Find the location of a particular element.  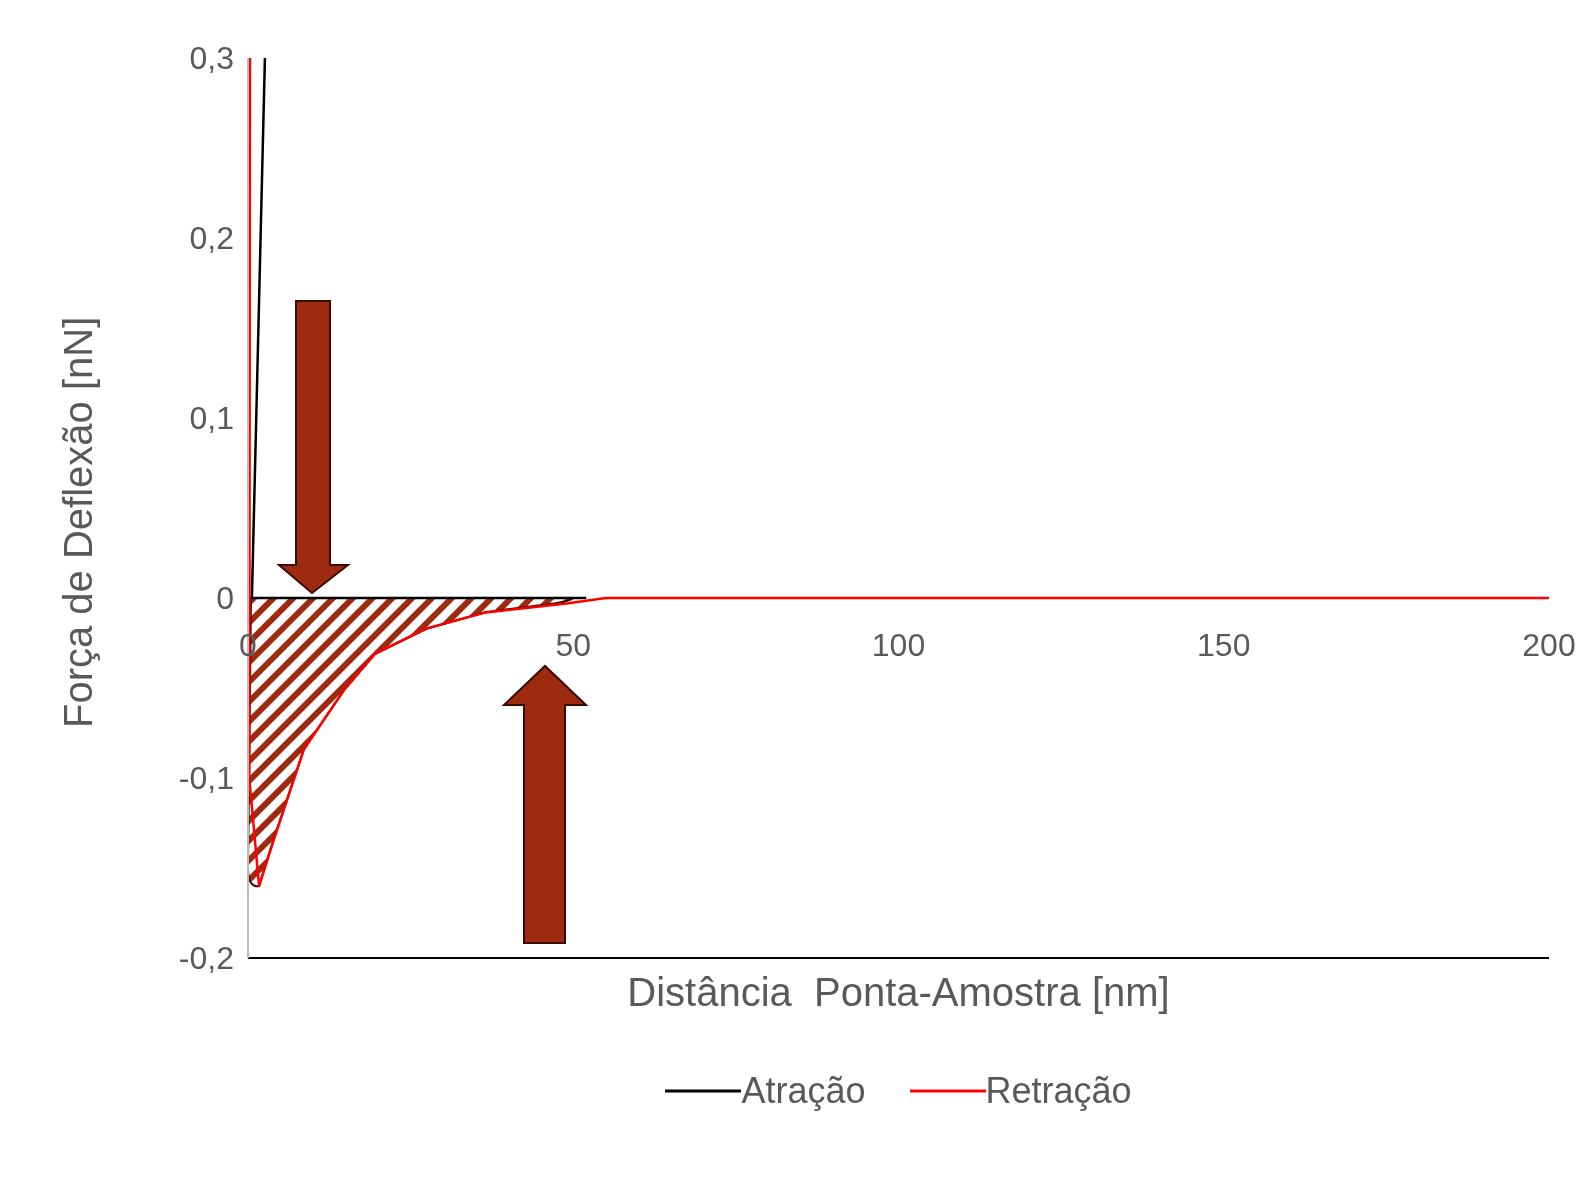

y-tick-label: -0,1 is located at coordinates (206, 778).